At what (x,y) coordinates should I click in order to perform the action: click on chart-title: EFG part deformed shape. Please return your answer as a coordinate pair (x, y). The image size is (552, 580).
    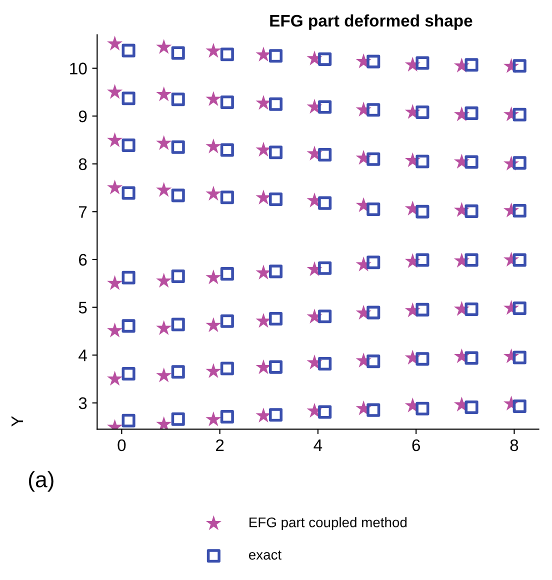
    Looking at the image, I should click on (371, 22).